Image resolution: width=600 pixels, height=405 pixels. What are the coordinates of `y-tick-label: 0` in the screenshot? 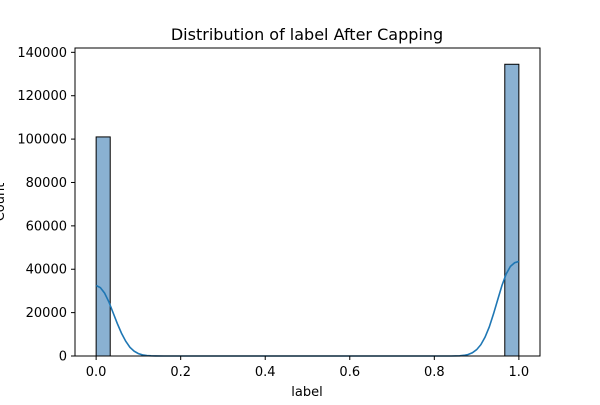 It's located at (63, 357).